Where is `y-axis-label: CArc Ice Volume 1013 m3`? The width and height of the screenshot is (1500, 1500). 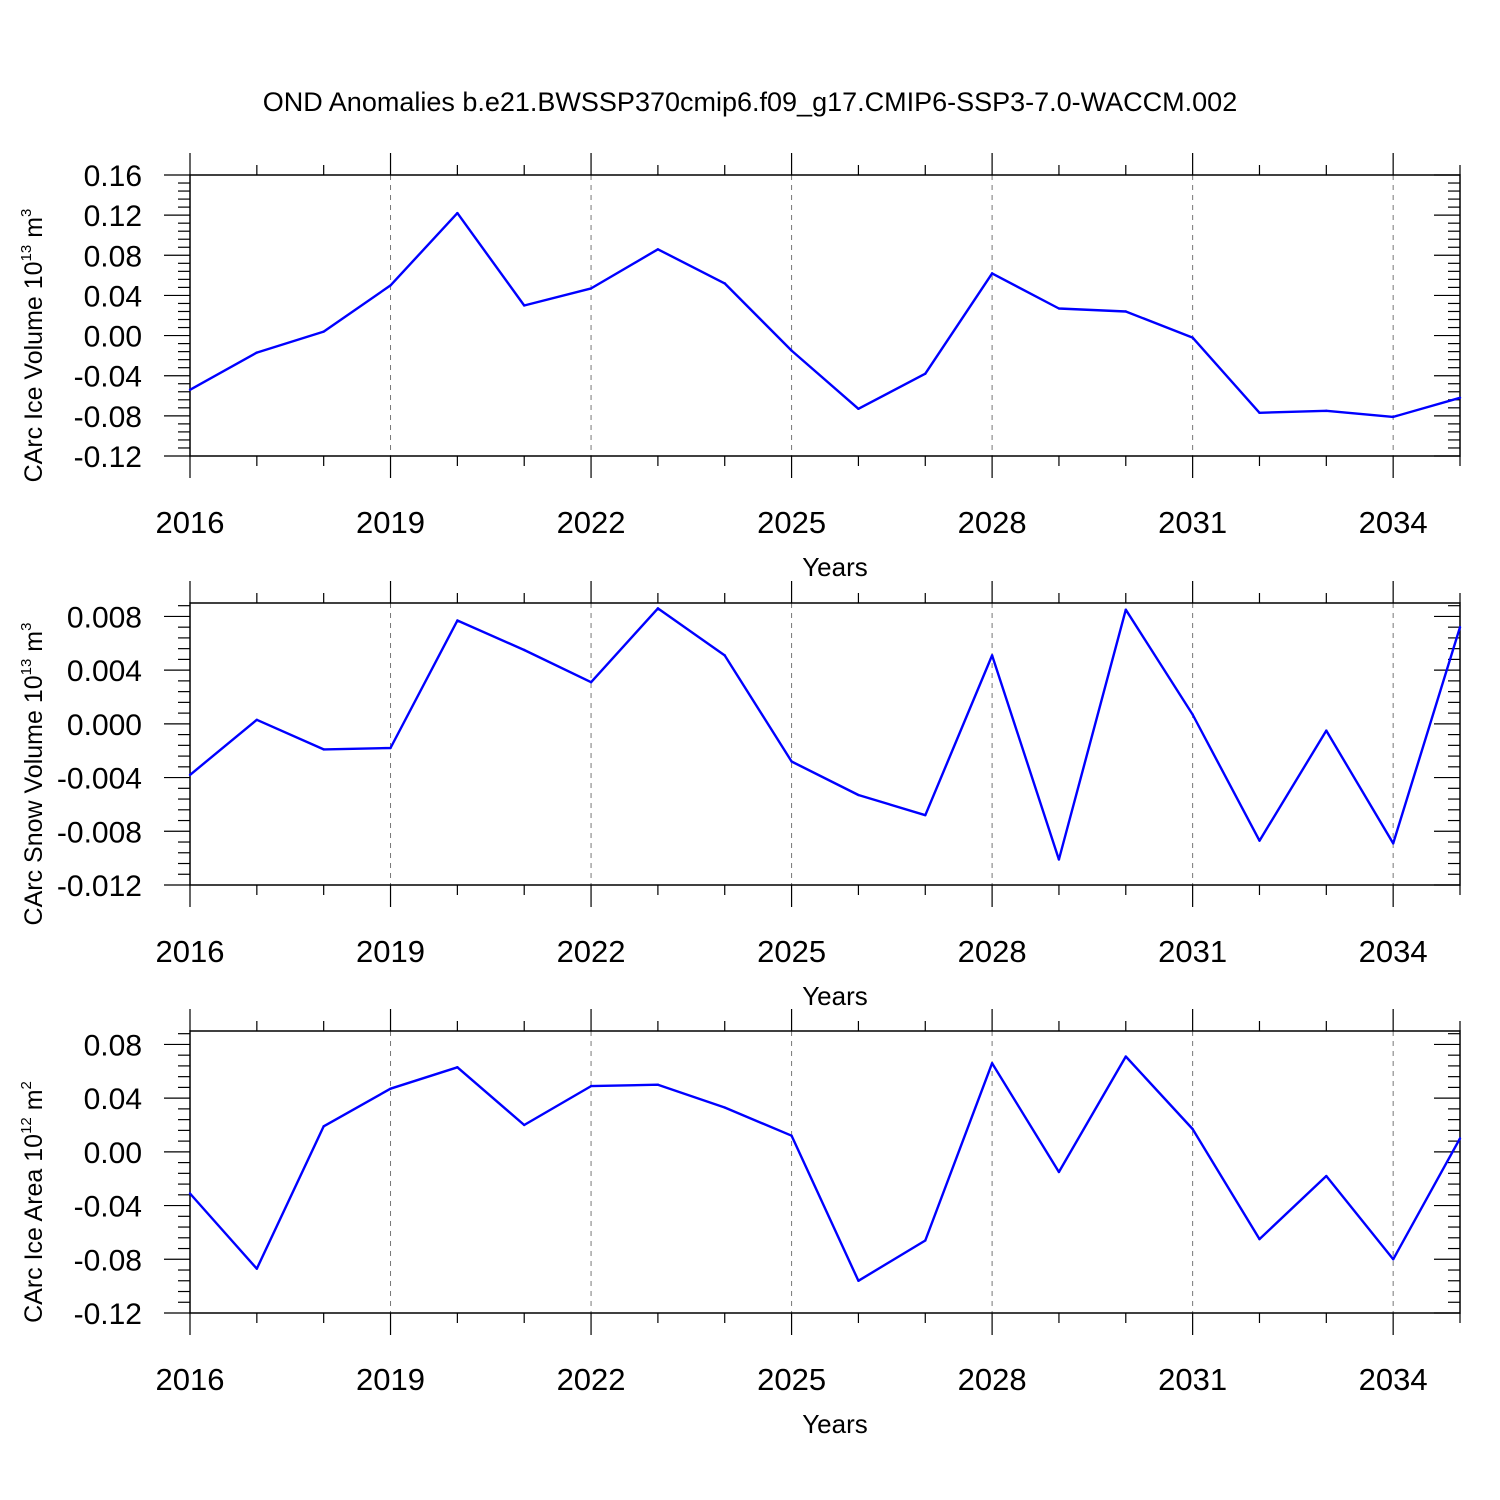
y-axis-label: CArc Ice Volume 1013 m3 is located at coordinates (33, 346).